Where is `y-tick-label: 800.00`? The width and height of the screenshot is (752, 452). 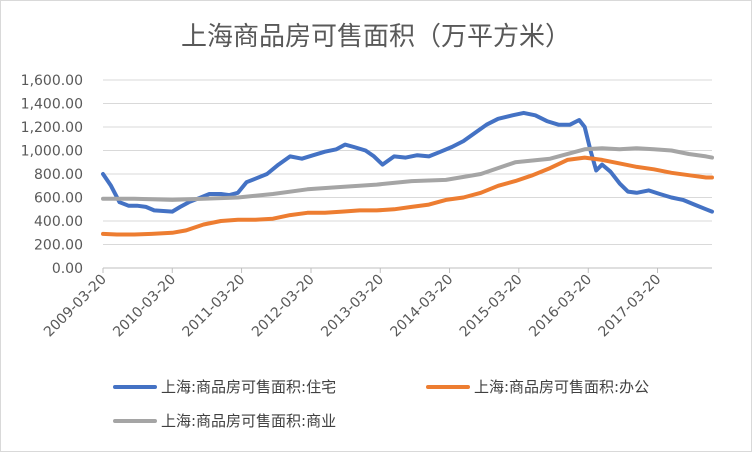
y-tick-label: 800.00 is located at coordinates (58, 175).